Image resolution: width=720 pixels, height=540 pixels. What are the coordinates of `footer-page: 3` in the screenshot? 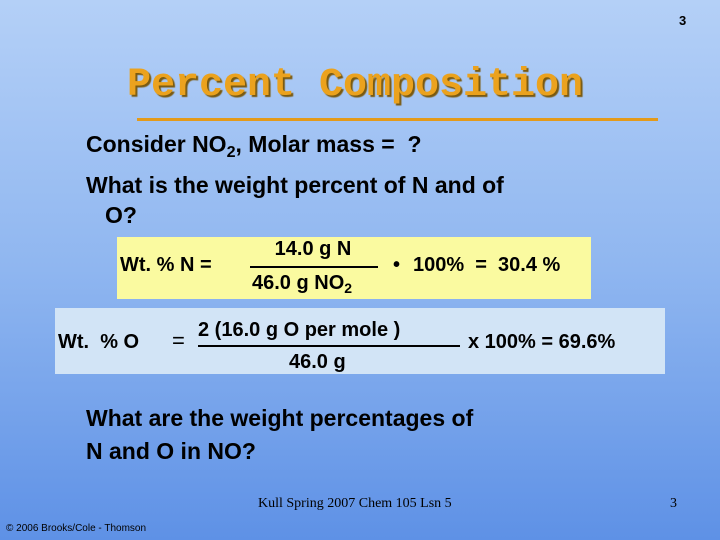 It's located at (673, 503).